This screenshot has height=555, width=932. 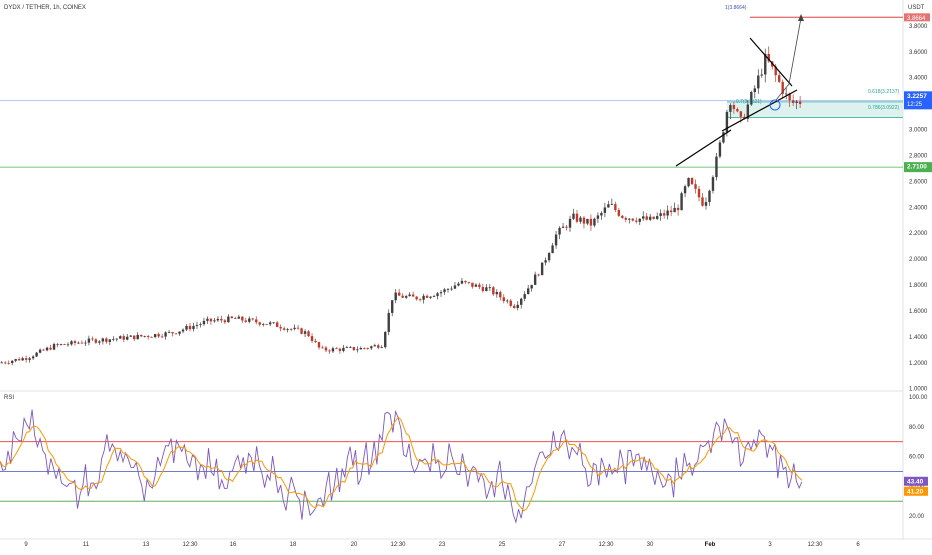 I want to click on currency-label: USDT, so click(x=916, y=8).